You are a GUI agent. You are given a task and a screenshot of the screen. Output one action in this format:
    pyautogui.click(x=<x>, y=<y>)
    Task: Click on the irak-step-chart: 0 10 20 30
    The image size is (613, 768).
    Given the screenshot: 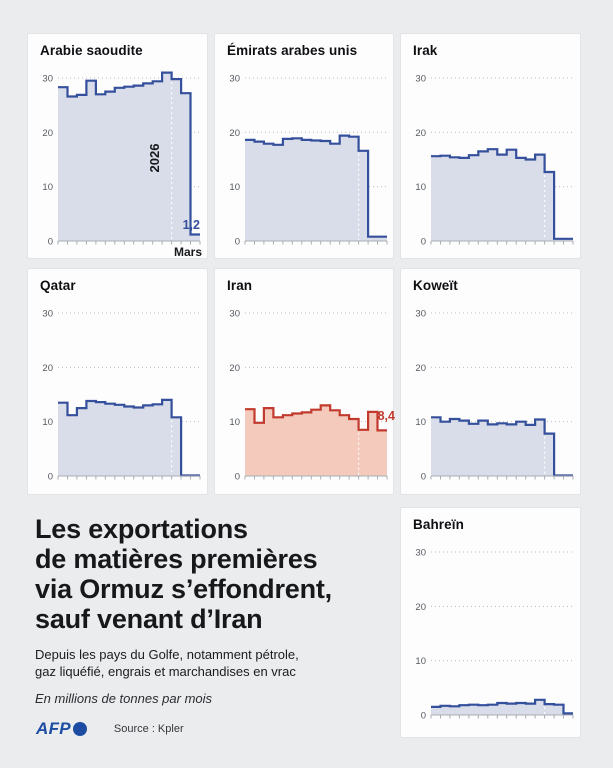 What is the action you would take?
    pyautogui.click(x=494, y=161)
    